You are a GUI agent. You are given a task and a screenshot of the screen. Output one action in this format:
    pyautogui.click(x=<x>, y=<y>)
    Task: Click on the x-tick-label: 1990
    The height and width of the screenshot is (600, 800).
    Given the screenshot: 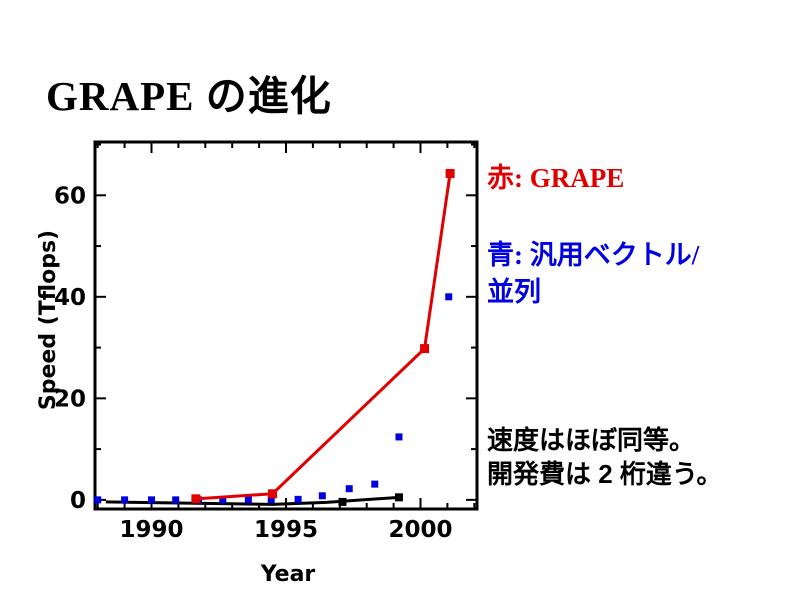 What is the action you would take?
    pyautogui.click(x=151, y=530)
    